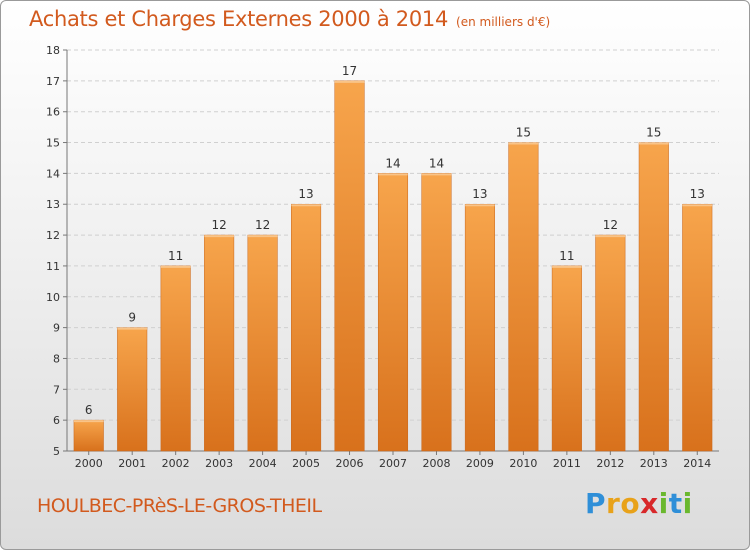  Describe the element at coordinates (56, 328) in the screenshot. I see `y-tick-label: 9` at that location.